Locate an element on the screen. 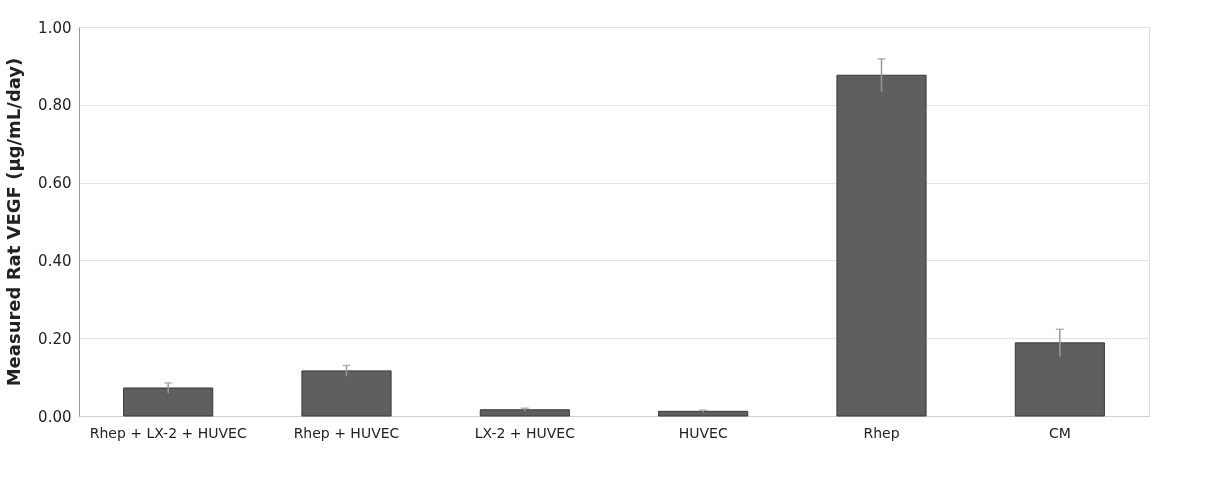 The height and width of the screenshot is (490, 1216). y-tick-label: 0.60 is located at coordinates (55, 183).